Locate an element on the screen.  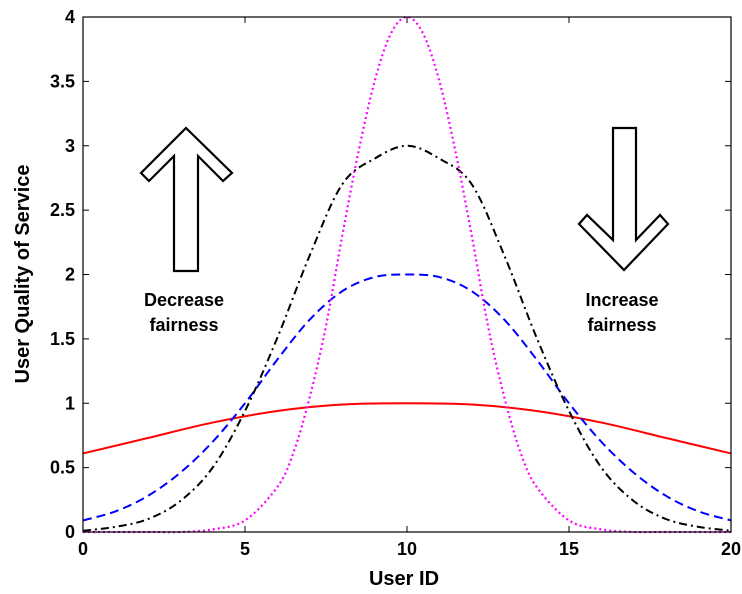
up-arrow-icon is located at coordinates (186, 199).